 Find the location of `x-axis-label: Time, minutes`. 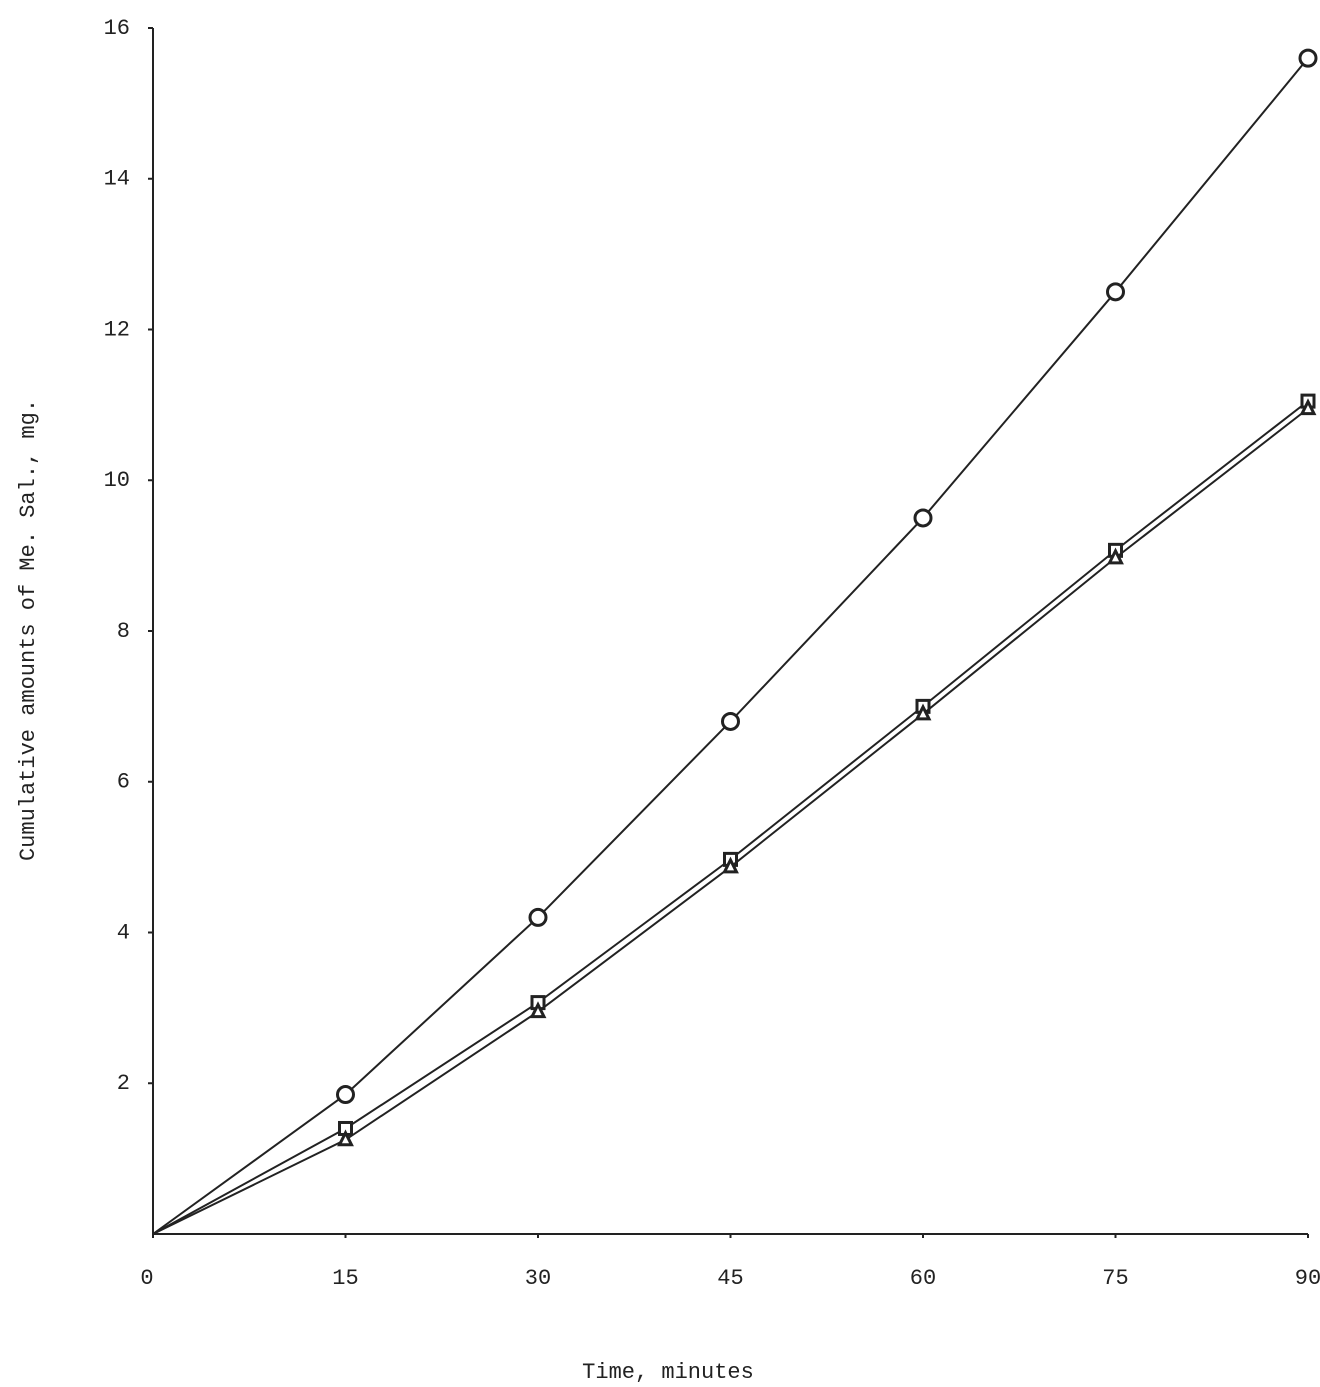

x-axis-label: Time, minutes is located at coordinates (668, 1372).